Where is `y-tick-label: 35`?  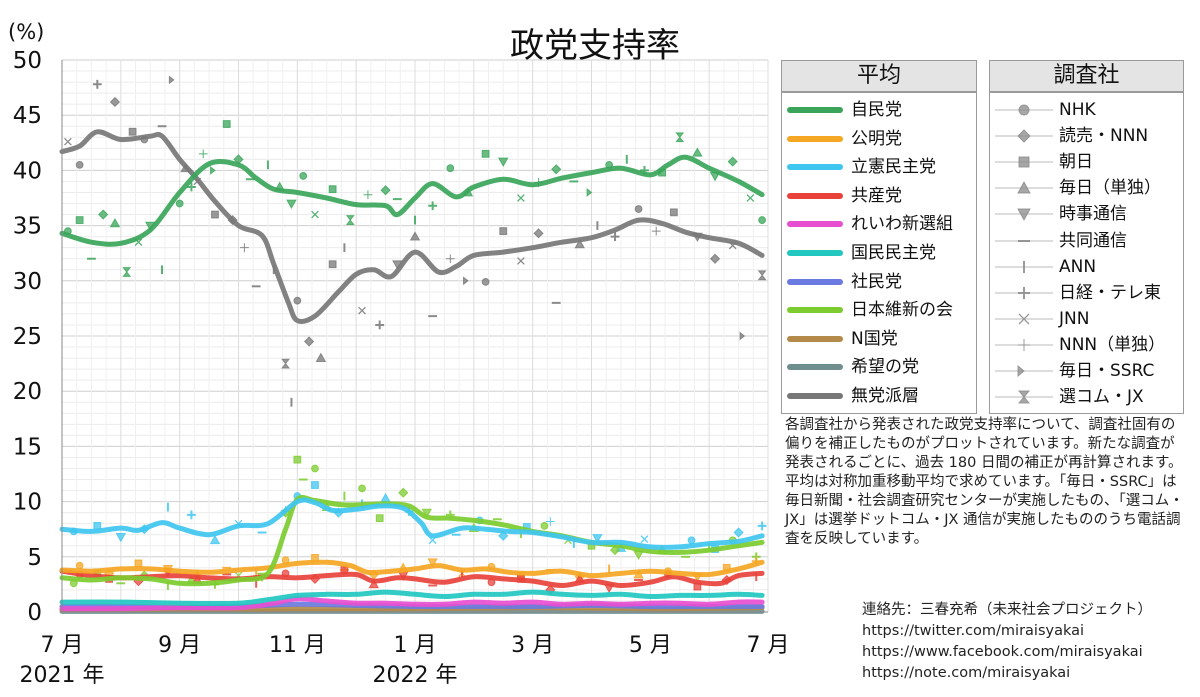 y-tick-label: 35 is located at coordinates (27, 227).